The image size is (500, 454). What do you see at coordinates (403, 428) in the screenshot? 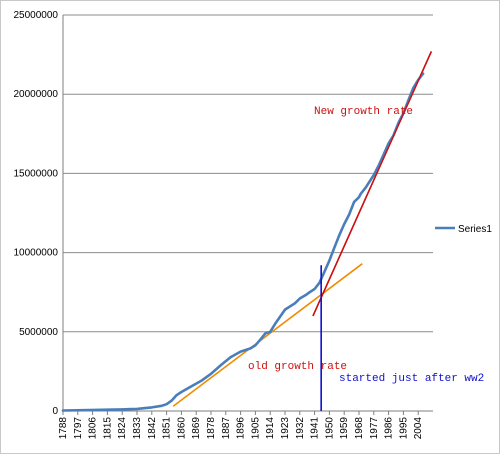
I see `x-tick-label: 1995` at bounding box center [403, 428].